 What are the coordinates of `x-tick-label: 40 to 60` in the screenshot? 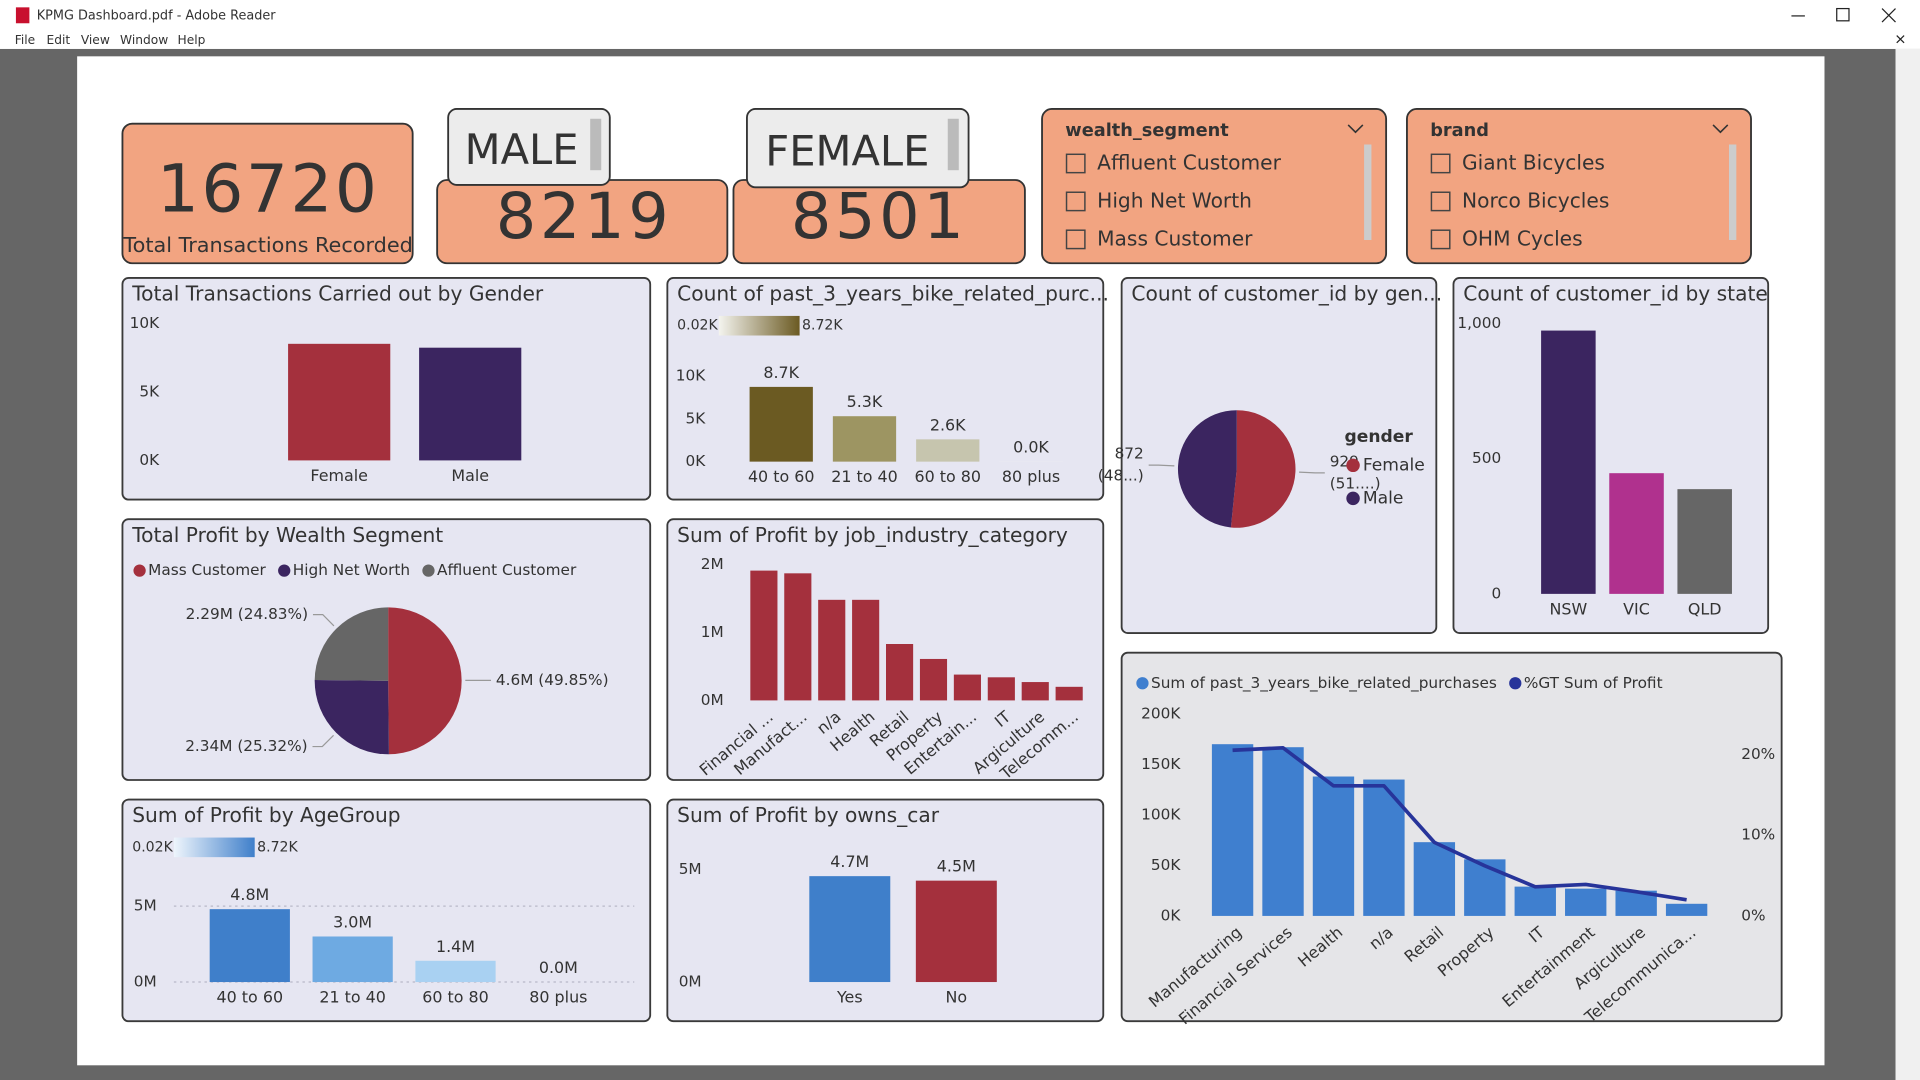 It's located at (781, 476).